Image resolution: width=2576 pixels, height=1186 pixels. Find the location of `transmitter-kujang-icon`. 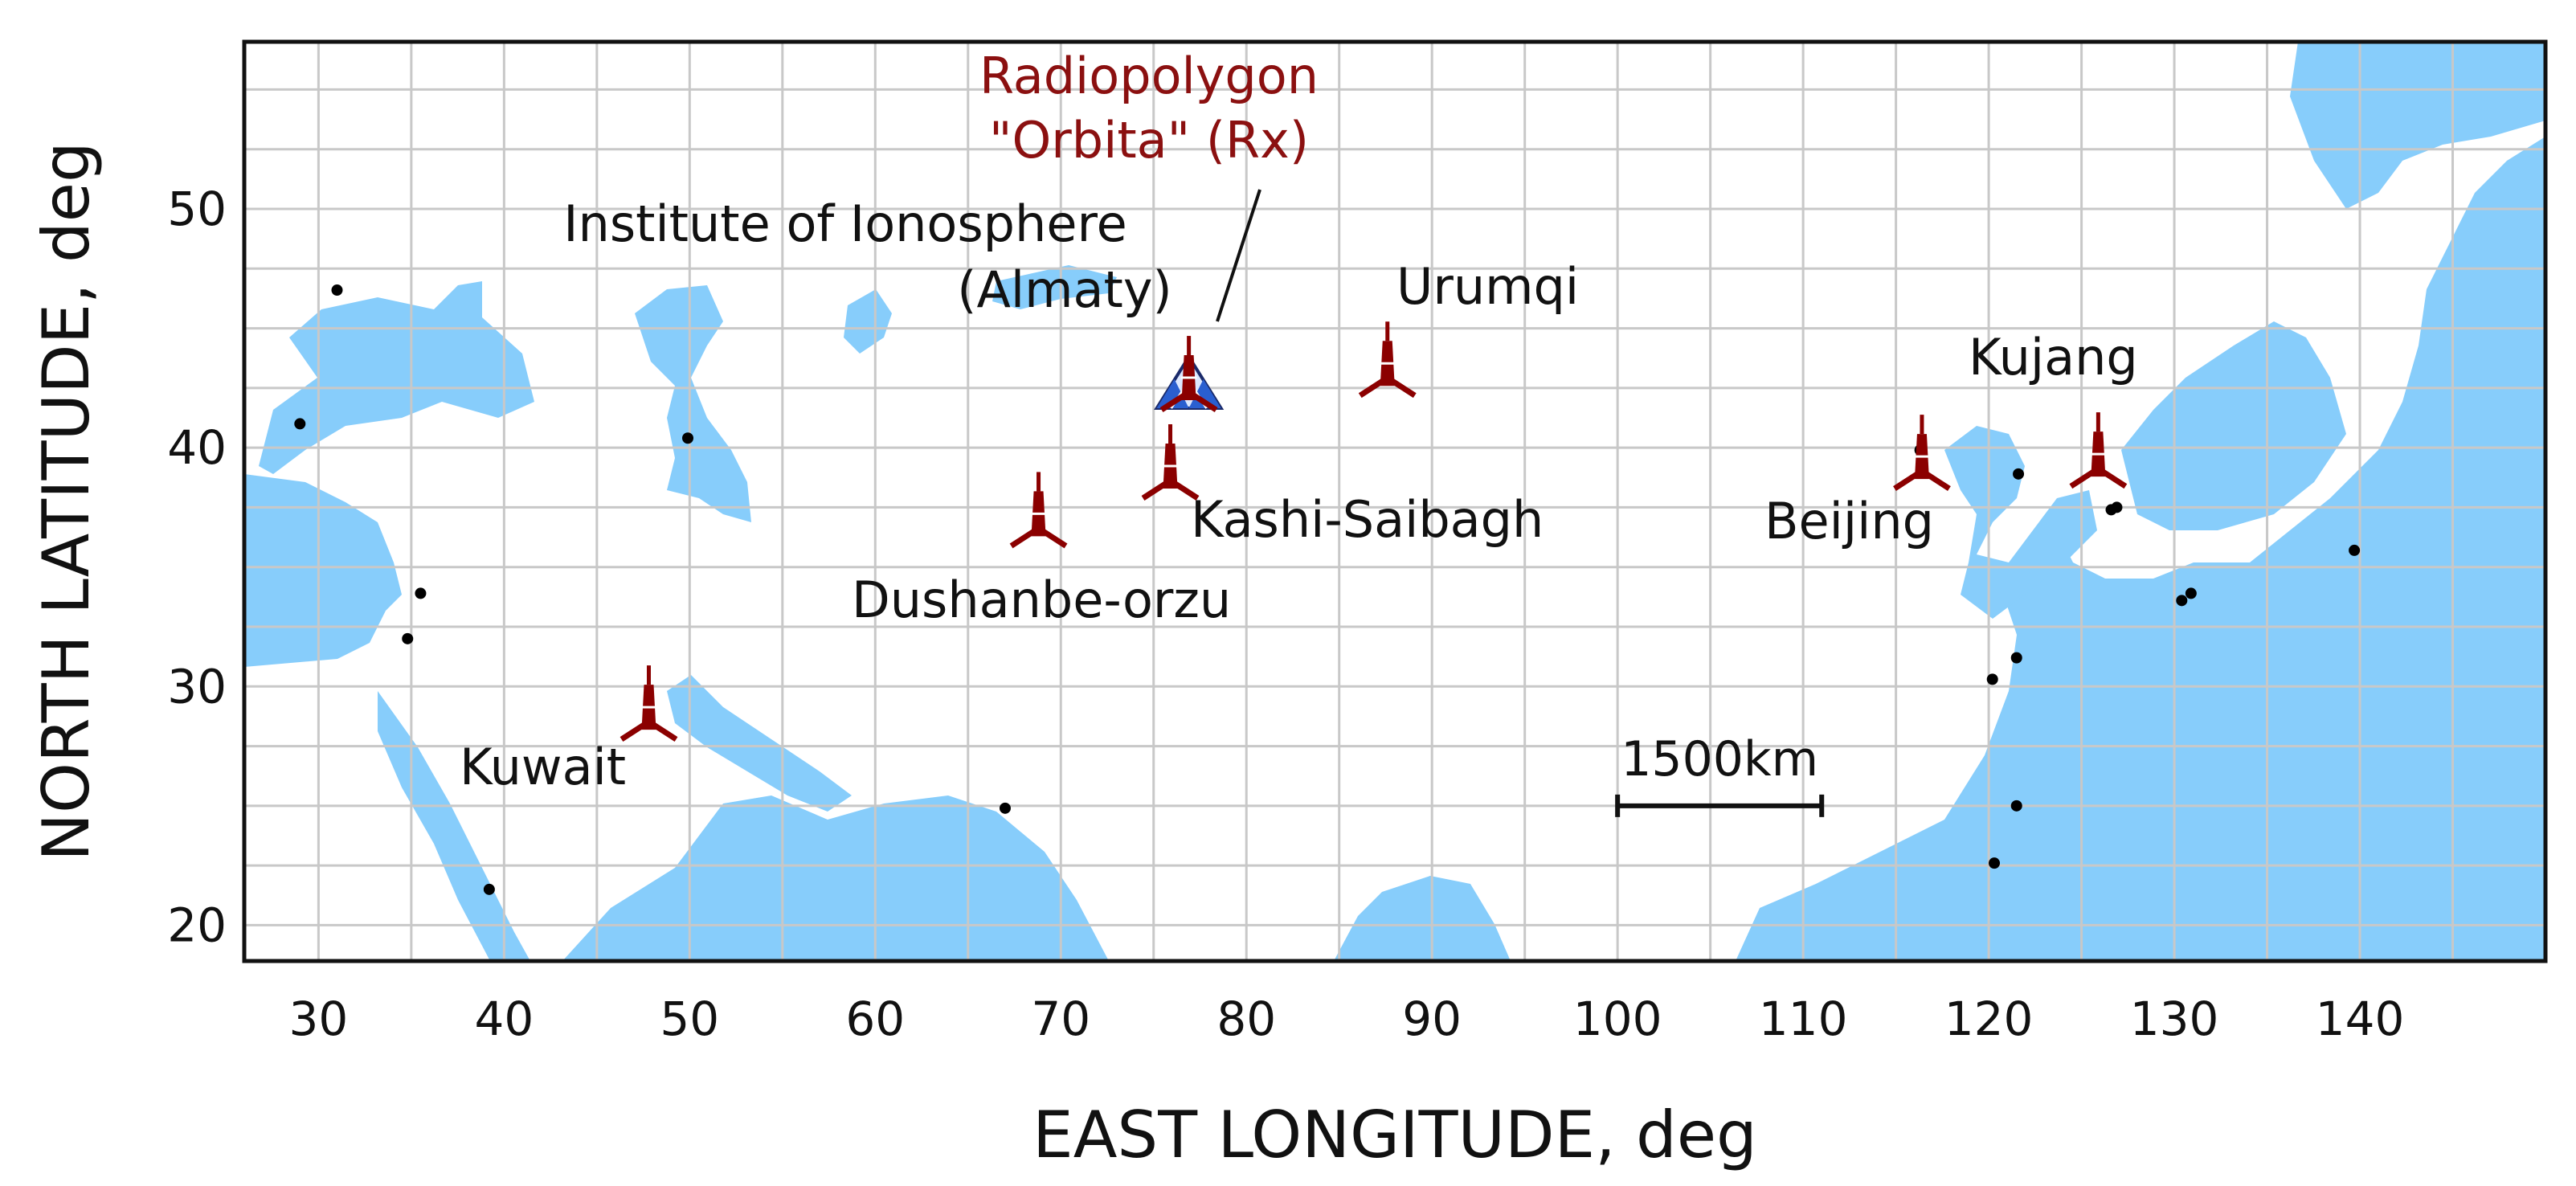

transmitter-kujang-icon is located at coordinates (2098, 450).